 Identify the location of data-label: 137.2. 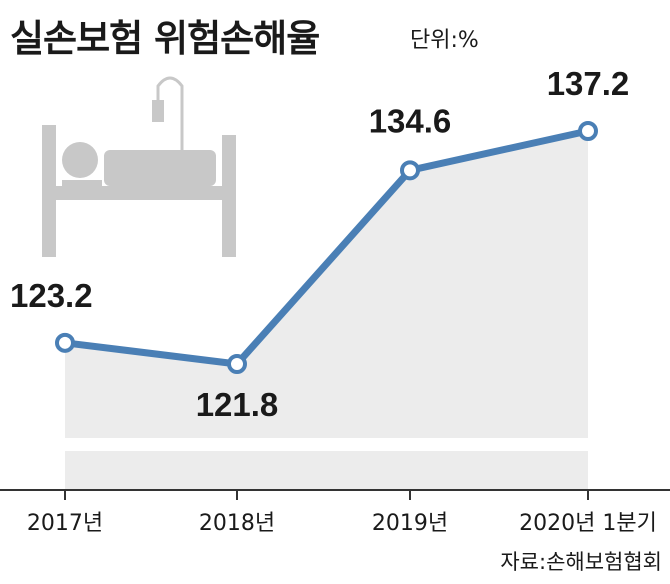
(588, 83).